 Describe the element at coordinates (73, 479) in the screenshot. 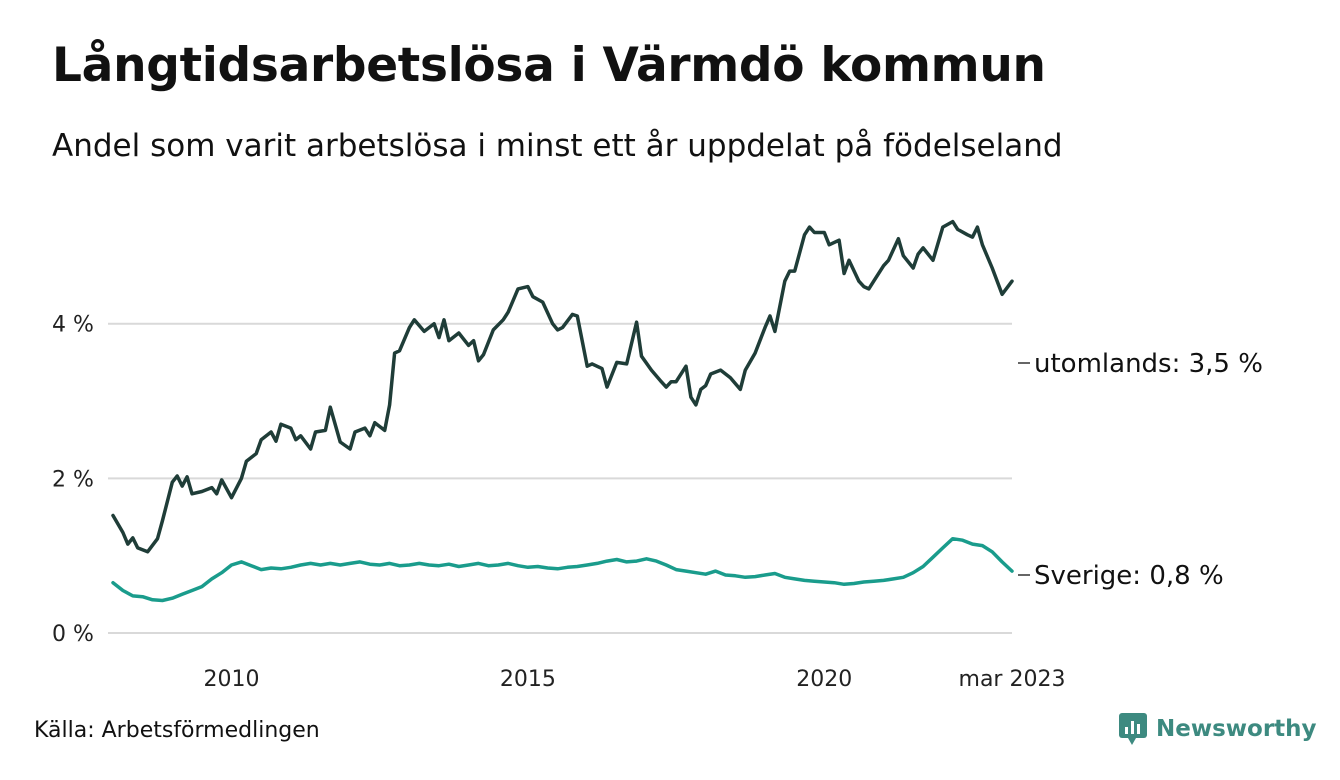

I see `y-tick-label: 2 %` at that location.